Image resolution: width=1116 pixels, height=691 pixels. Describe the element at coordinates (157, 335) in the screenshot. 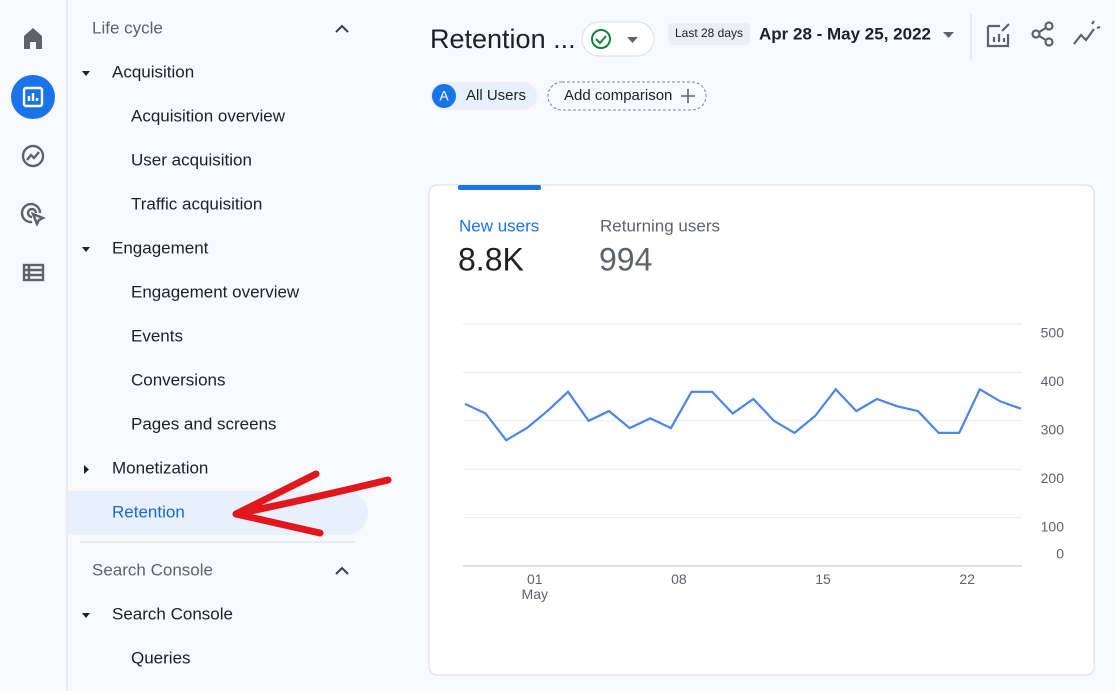

I see `nav-subitem: Events` at that location.